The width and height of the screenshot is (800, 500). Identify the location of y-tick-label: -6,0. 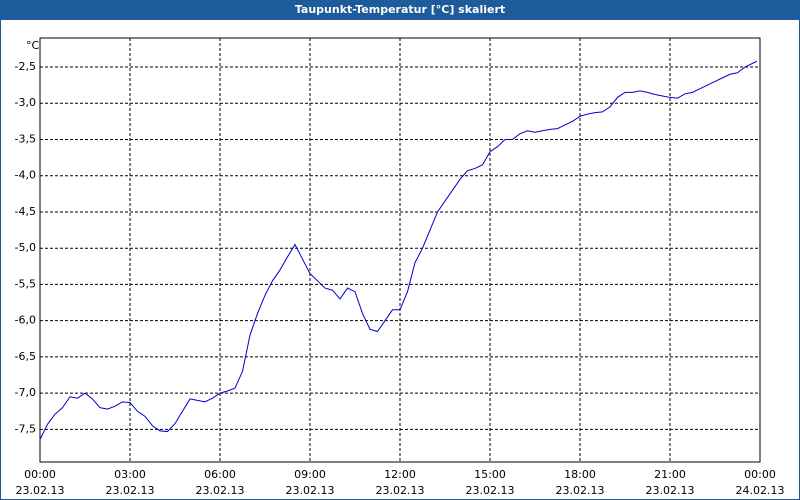
(25, 320).